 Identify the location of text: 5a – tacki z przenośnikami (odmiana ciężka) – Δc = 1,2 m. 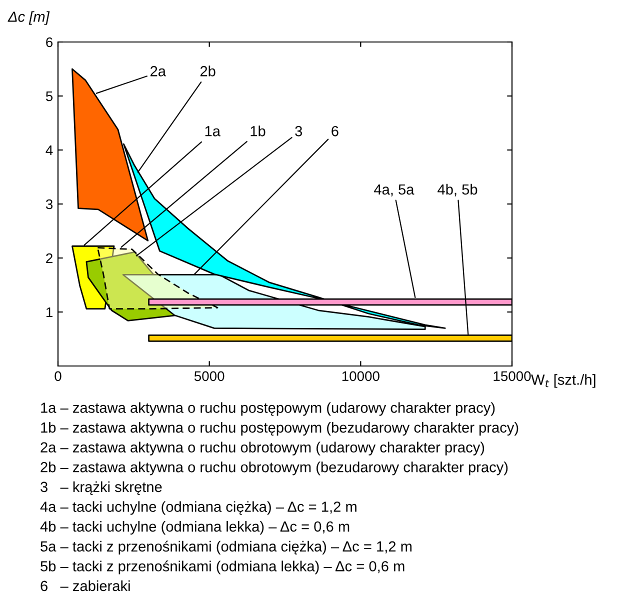
(226, 547).